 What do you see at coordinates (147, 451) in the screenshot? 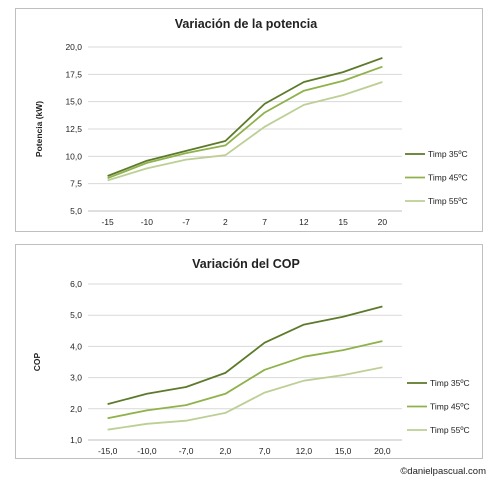
I see `cop-chart-x-tick-label: -10,0` at bounding box center [147, 451].